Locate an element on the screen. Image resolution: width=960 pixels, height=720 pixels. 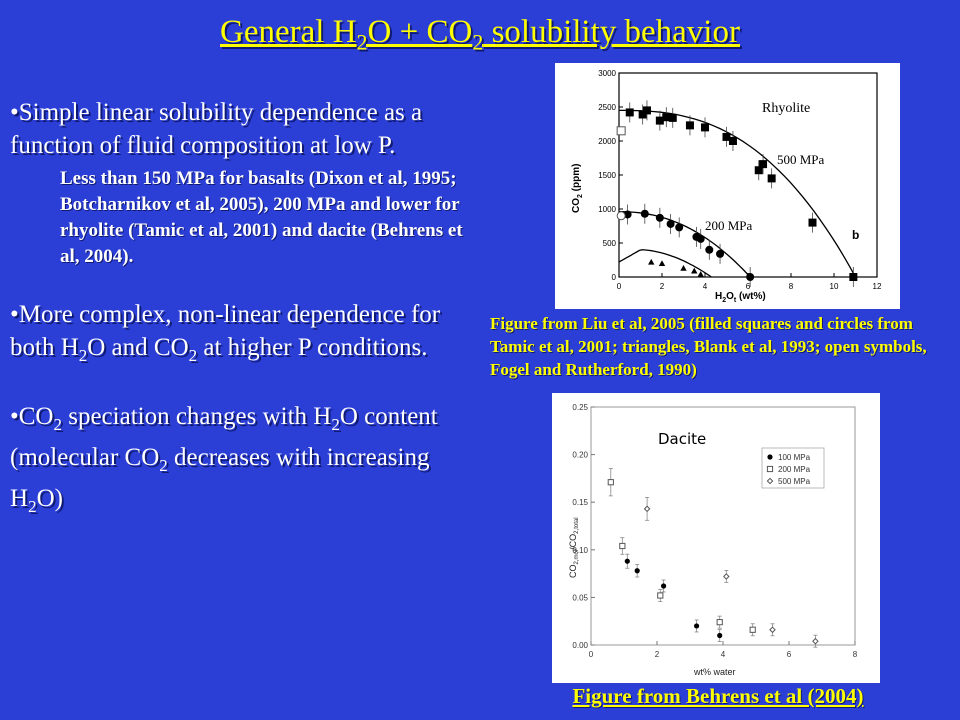
y-tick-label: 0.15 is located at coordinates (580, 502).